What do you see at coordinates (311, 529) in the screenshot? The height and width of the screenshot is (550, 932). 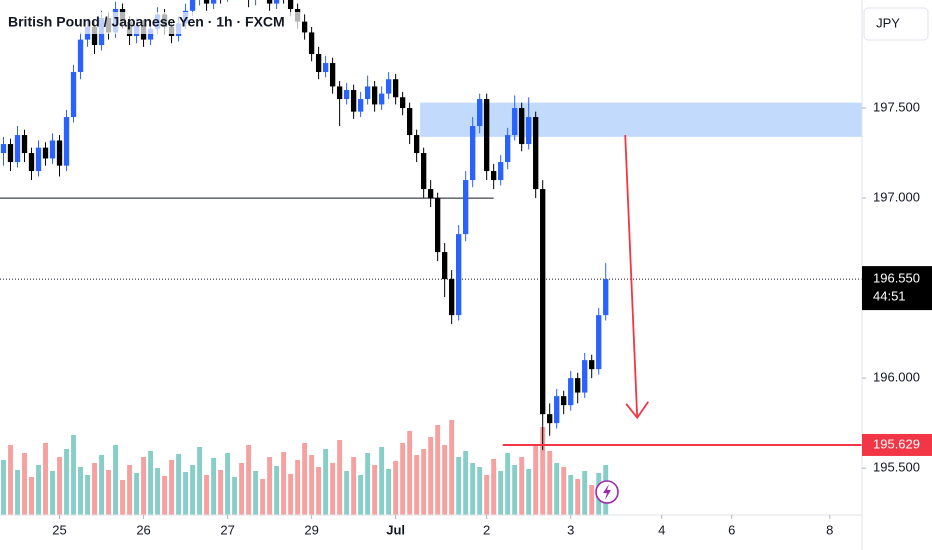 I see `x-tick-label: 29` at bounding box center [311, 529].